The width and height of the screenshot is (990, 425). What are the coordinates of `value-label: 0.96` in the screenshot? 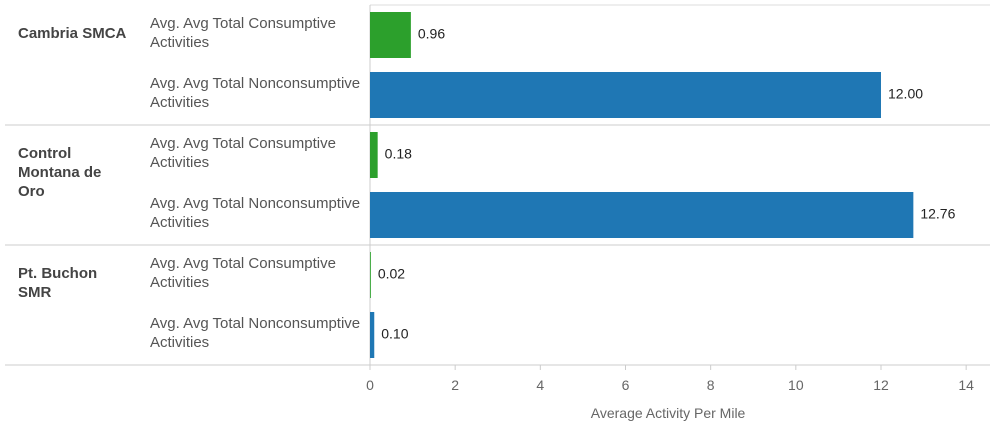 It's located at (431, 34).